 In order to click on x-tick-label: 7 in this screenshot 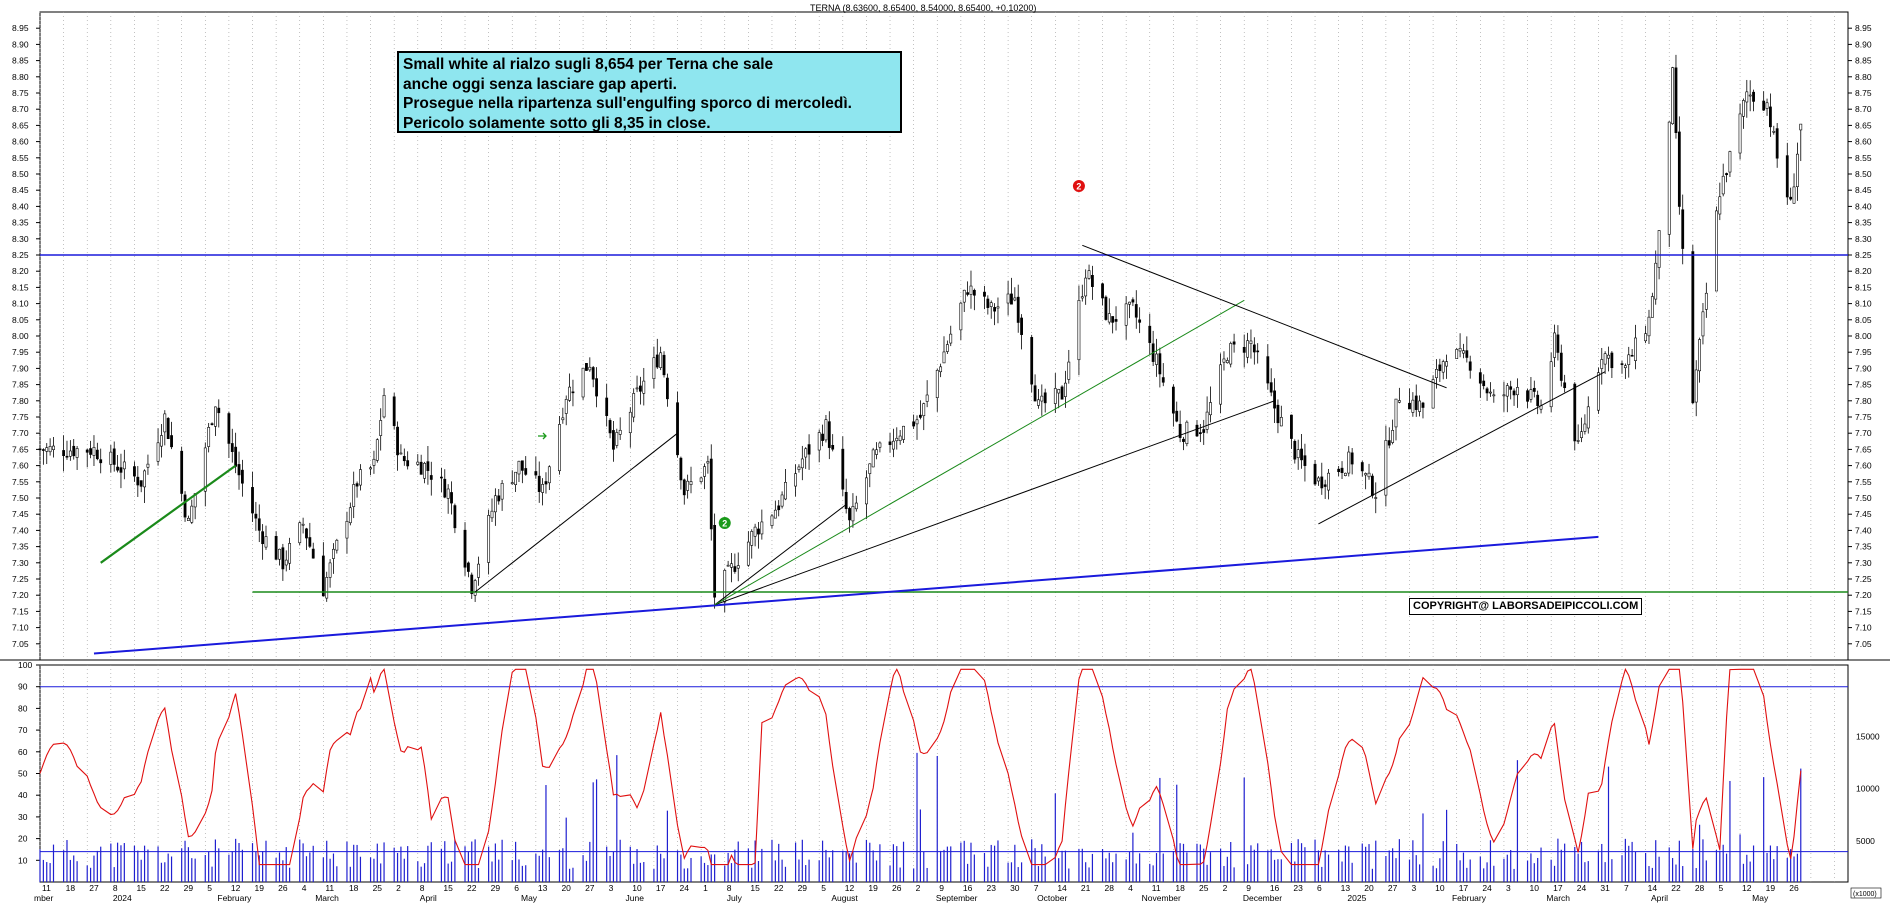, I will do `click(1036, 888)`.